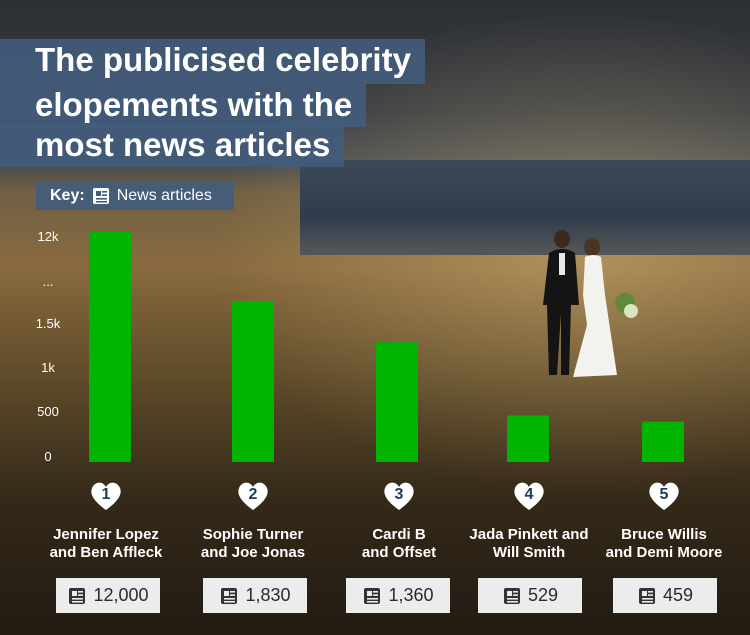 Image resolution: width=750 pixels, height=635 pixels. I want to click on value-label: 1,360, so click(411, 595).